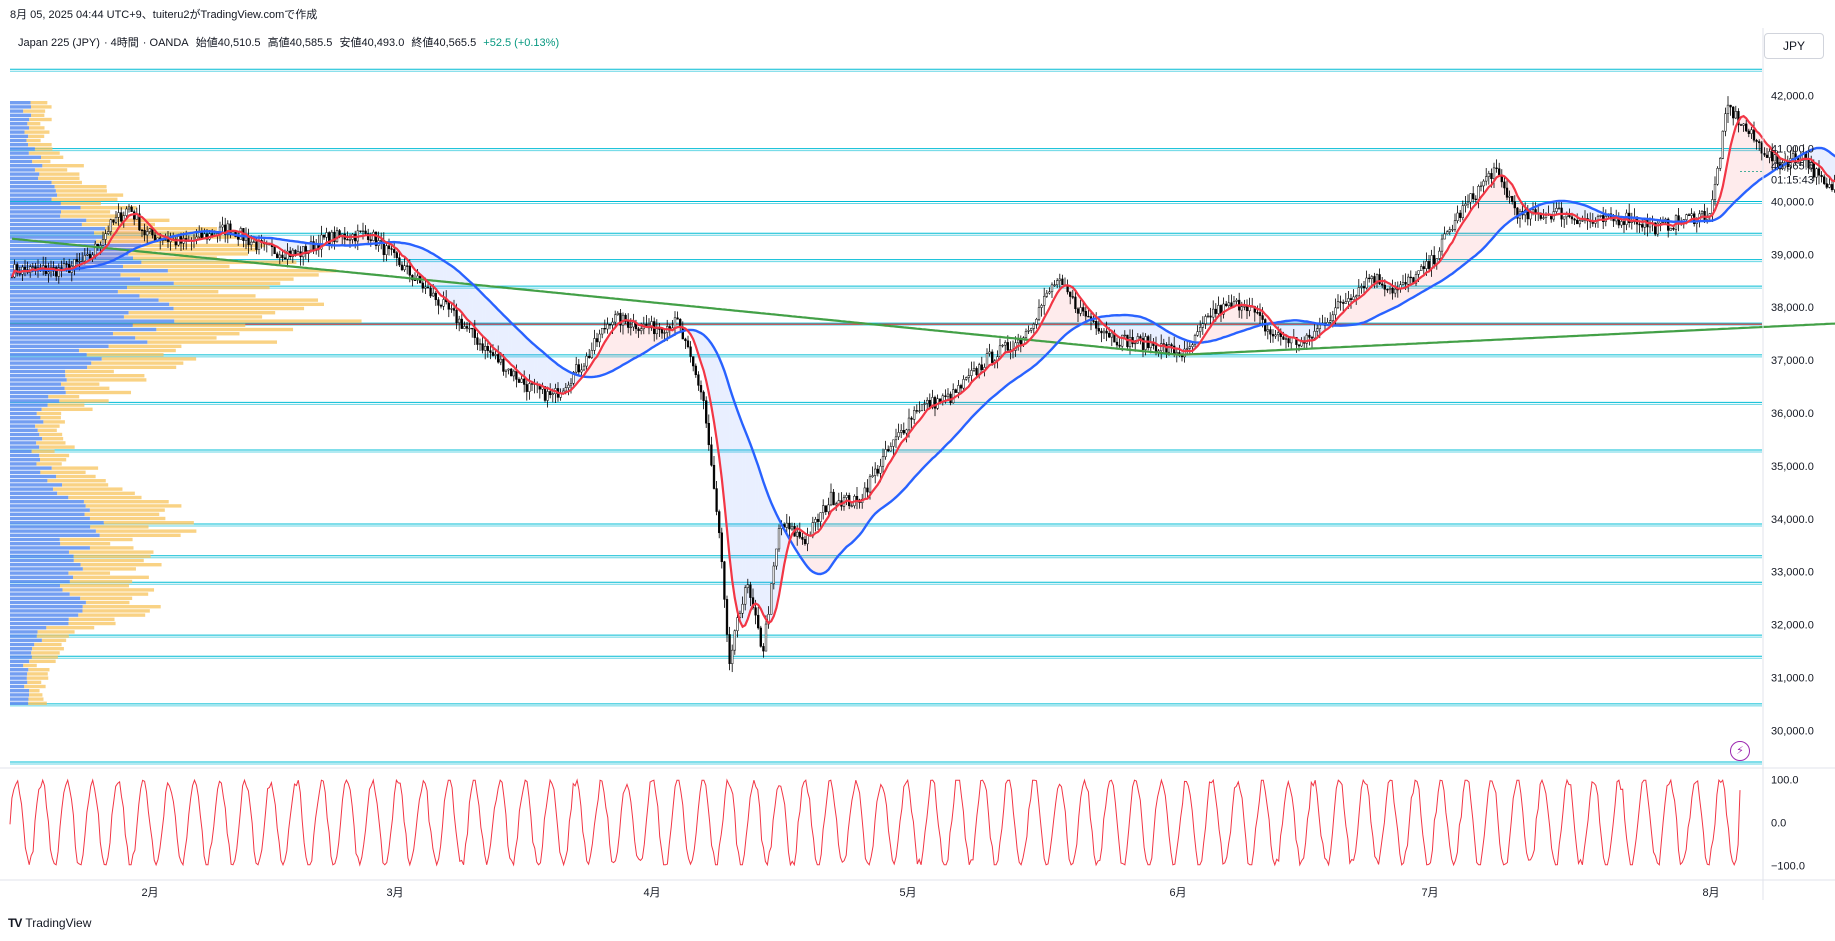  Describe the element at coordinates (1778, 824) in the screenshot. I see `oscillator-tick-label: 0.0` at that location.